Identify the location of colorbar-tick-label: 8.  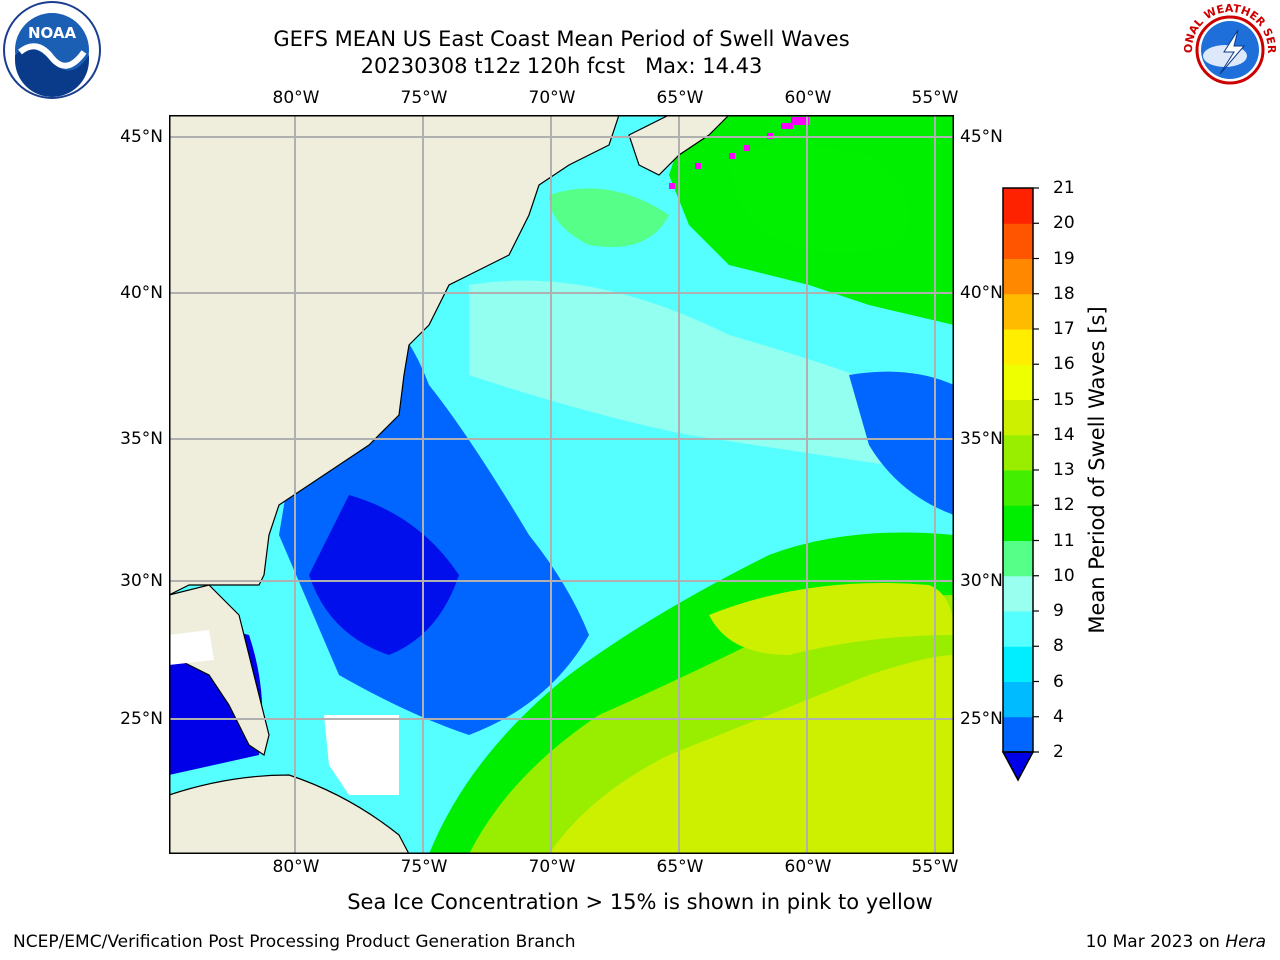
(1058, 646).